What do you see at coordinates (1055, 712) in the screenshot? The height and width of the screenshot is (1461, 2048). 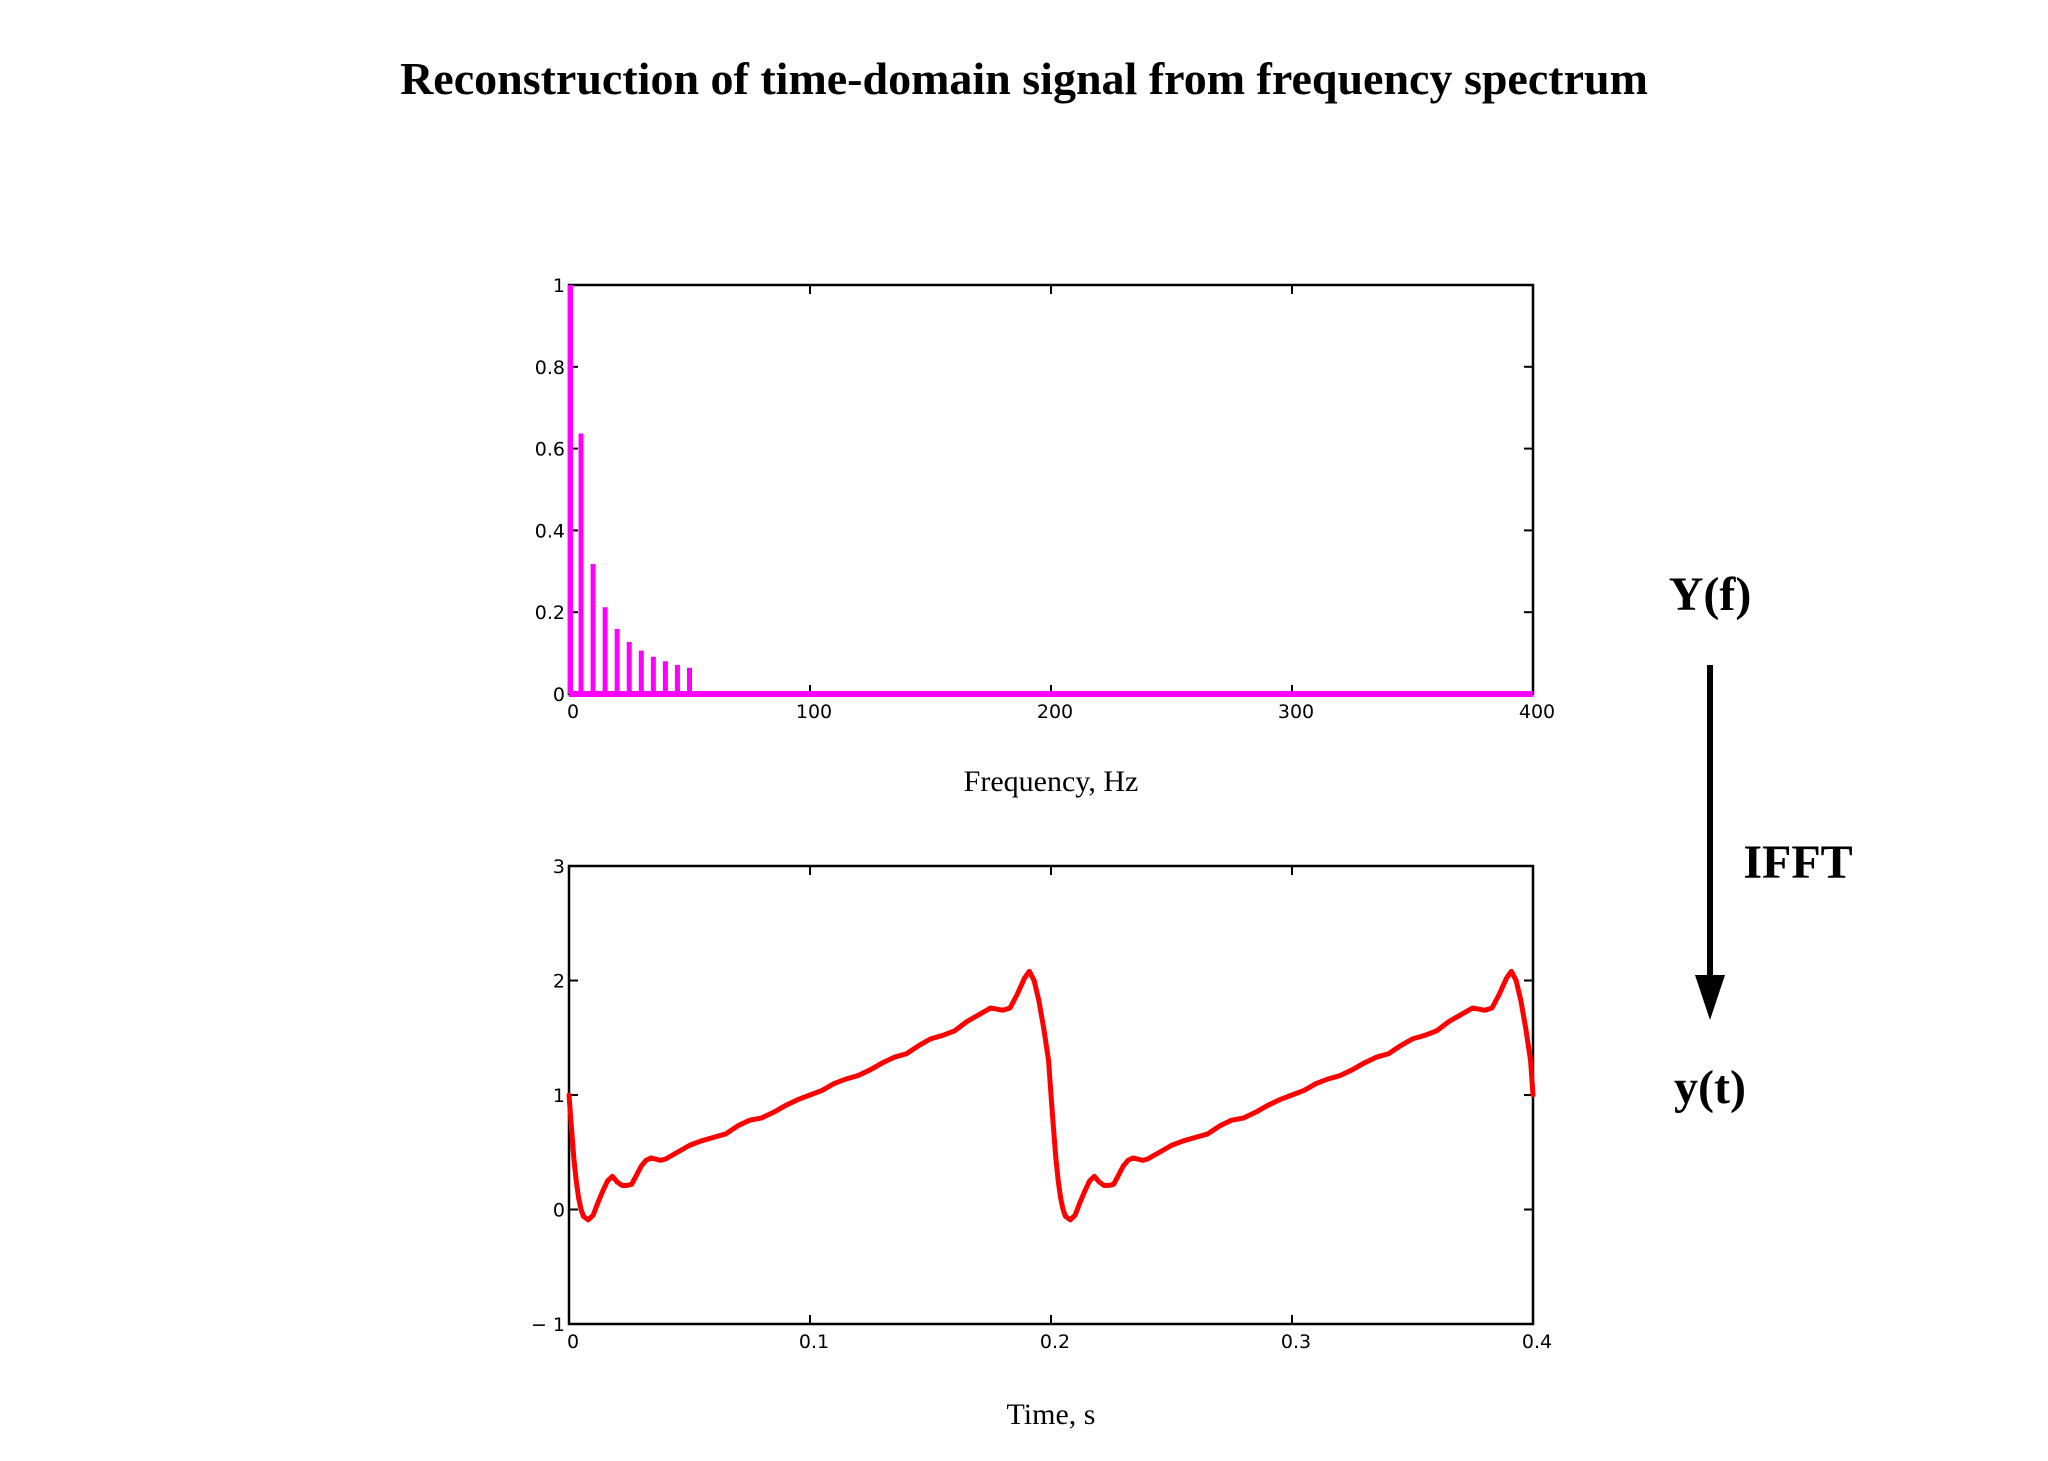 I see `x-tick-label: 200` at bounding box center [1055, 712].